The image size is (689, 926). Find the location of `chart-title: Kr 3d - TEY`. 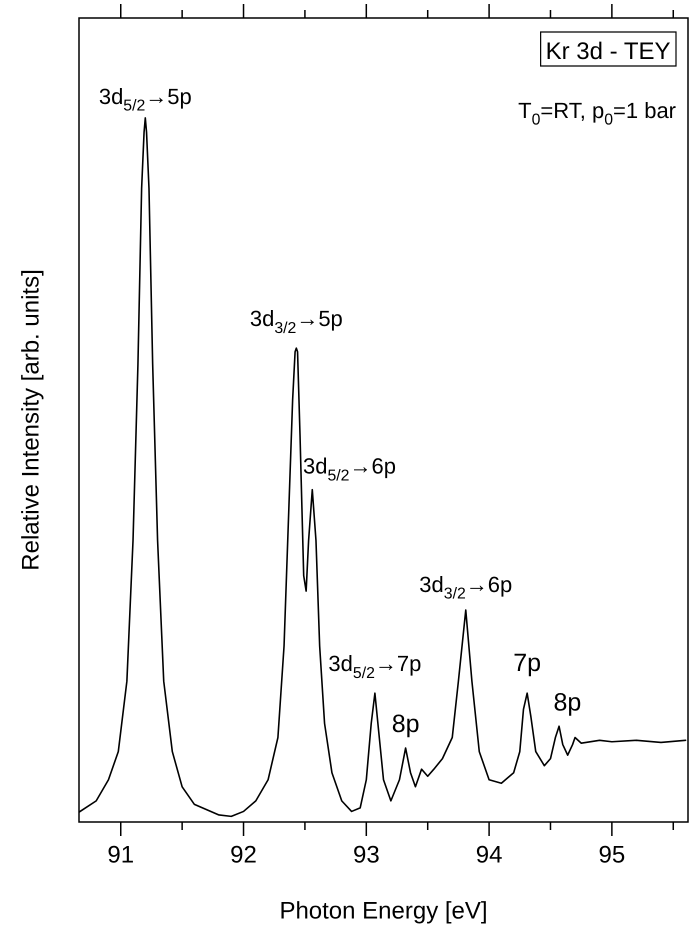

chart-title: Kr 3d - TEY is located at coordinates (608, 51).